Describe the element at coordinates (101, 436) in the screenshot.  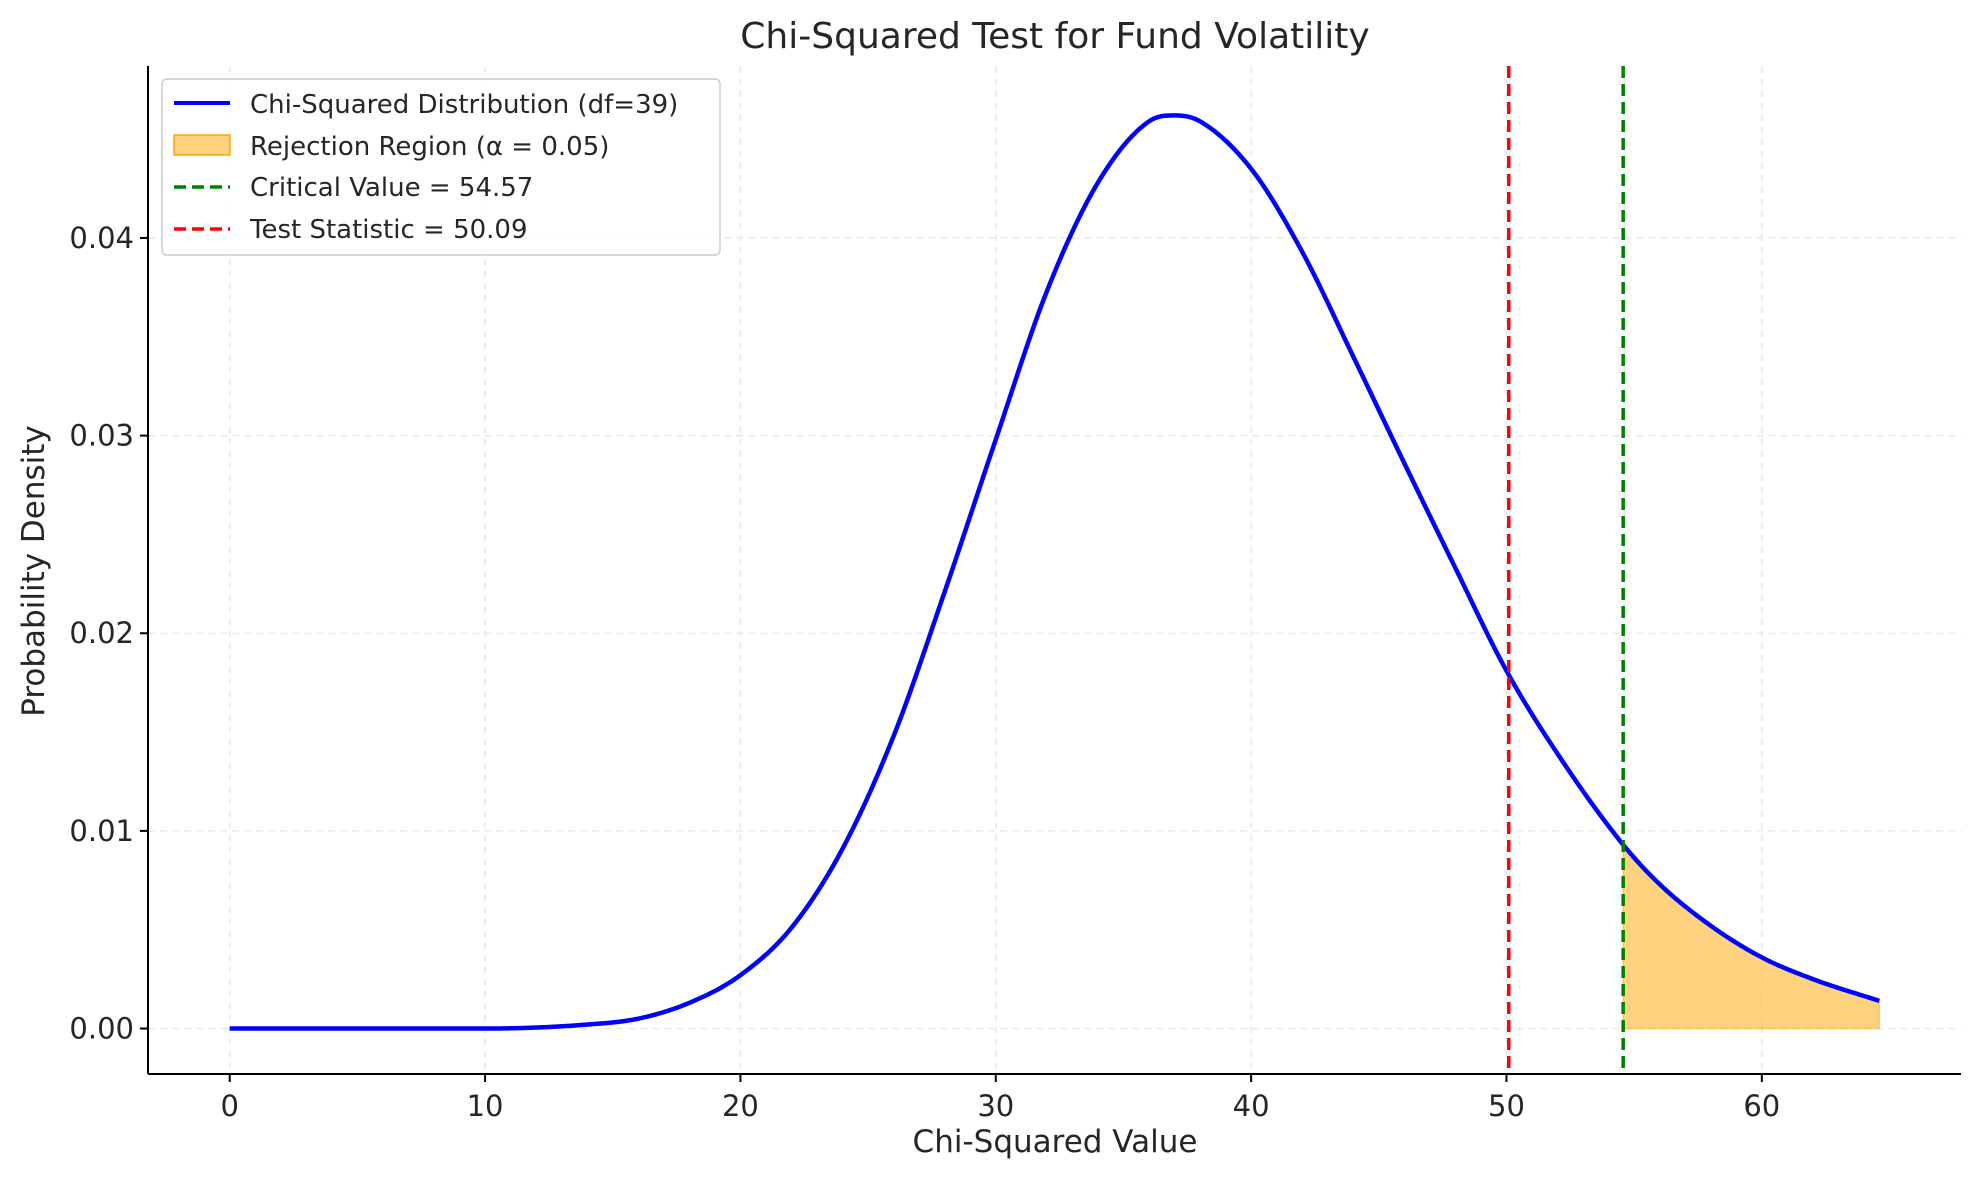
I see `y-tick-label: 0.03` at that location.